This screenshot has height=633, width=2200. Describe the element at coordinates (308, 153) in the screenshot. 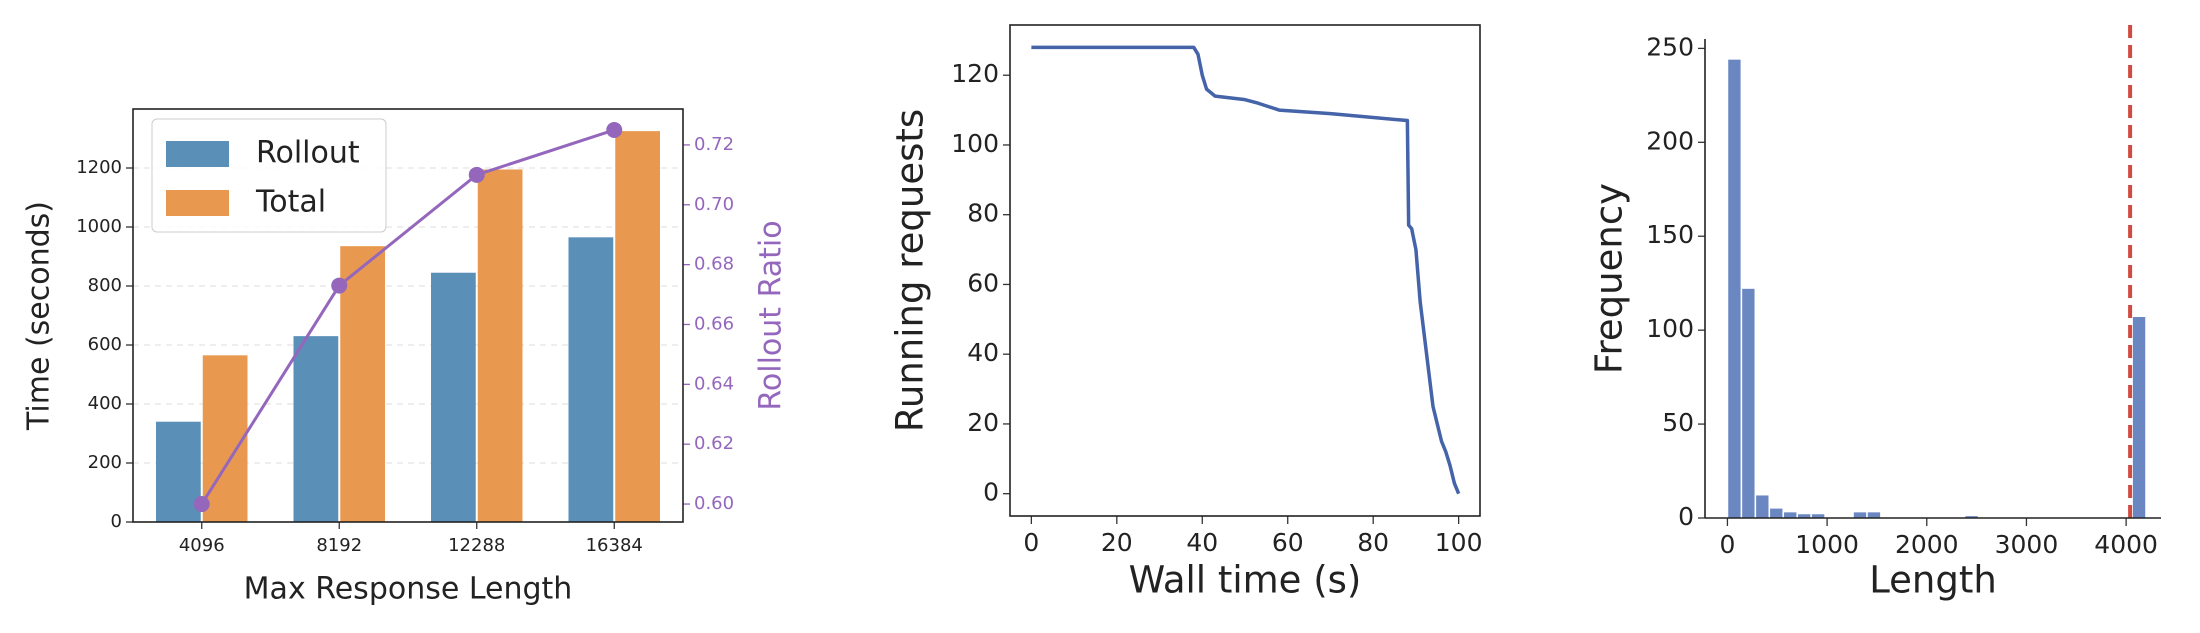

I see `legend-label: Rollout` at that location.